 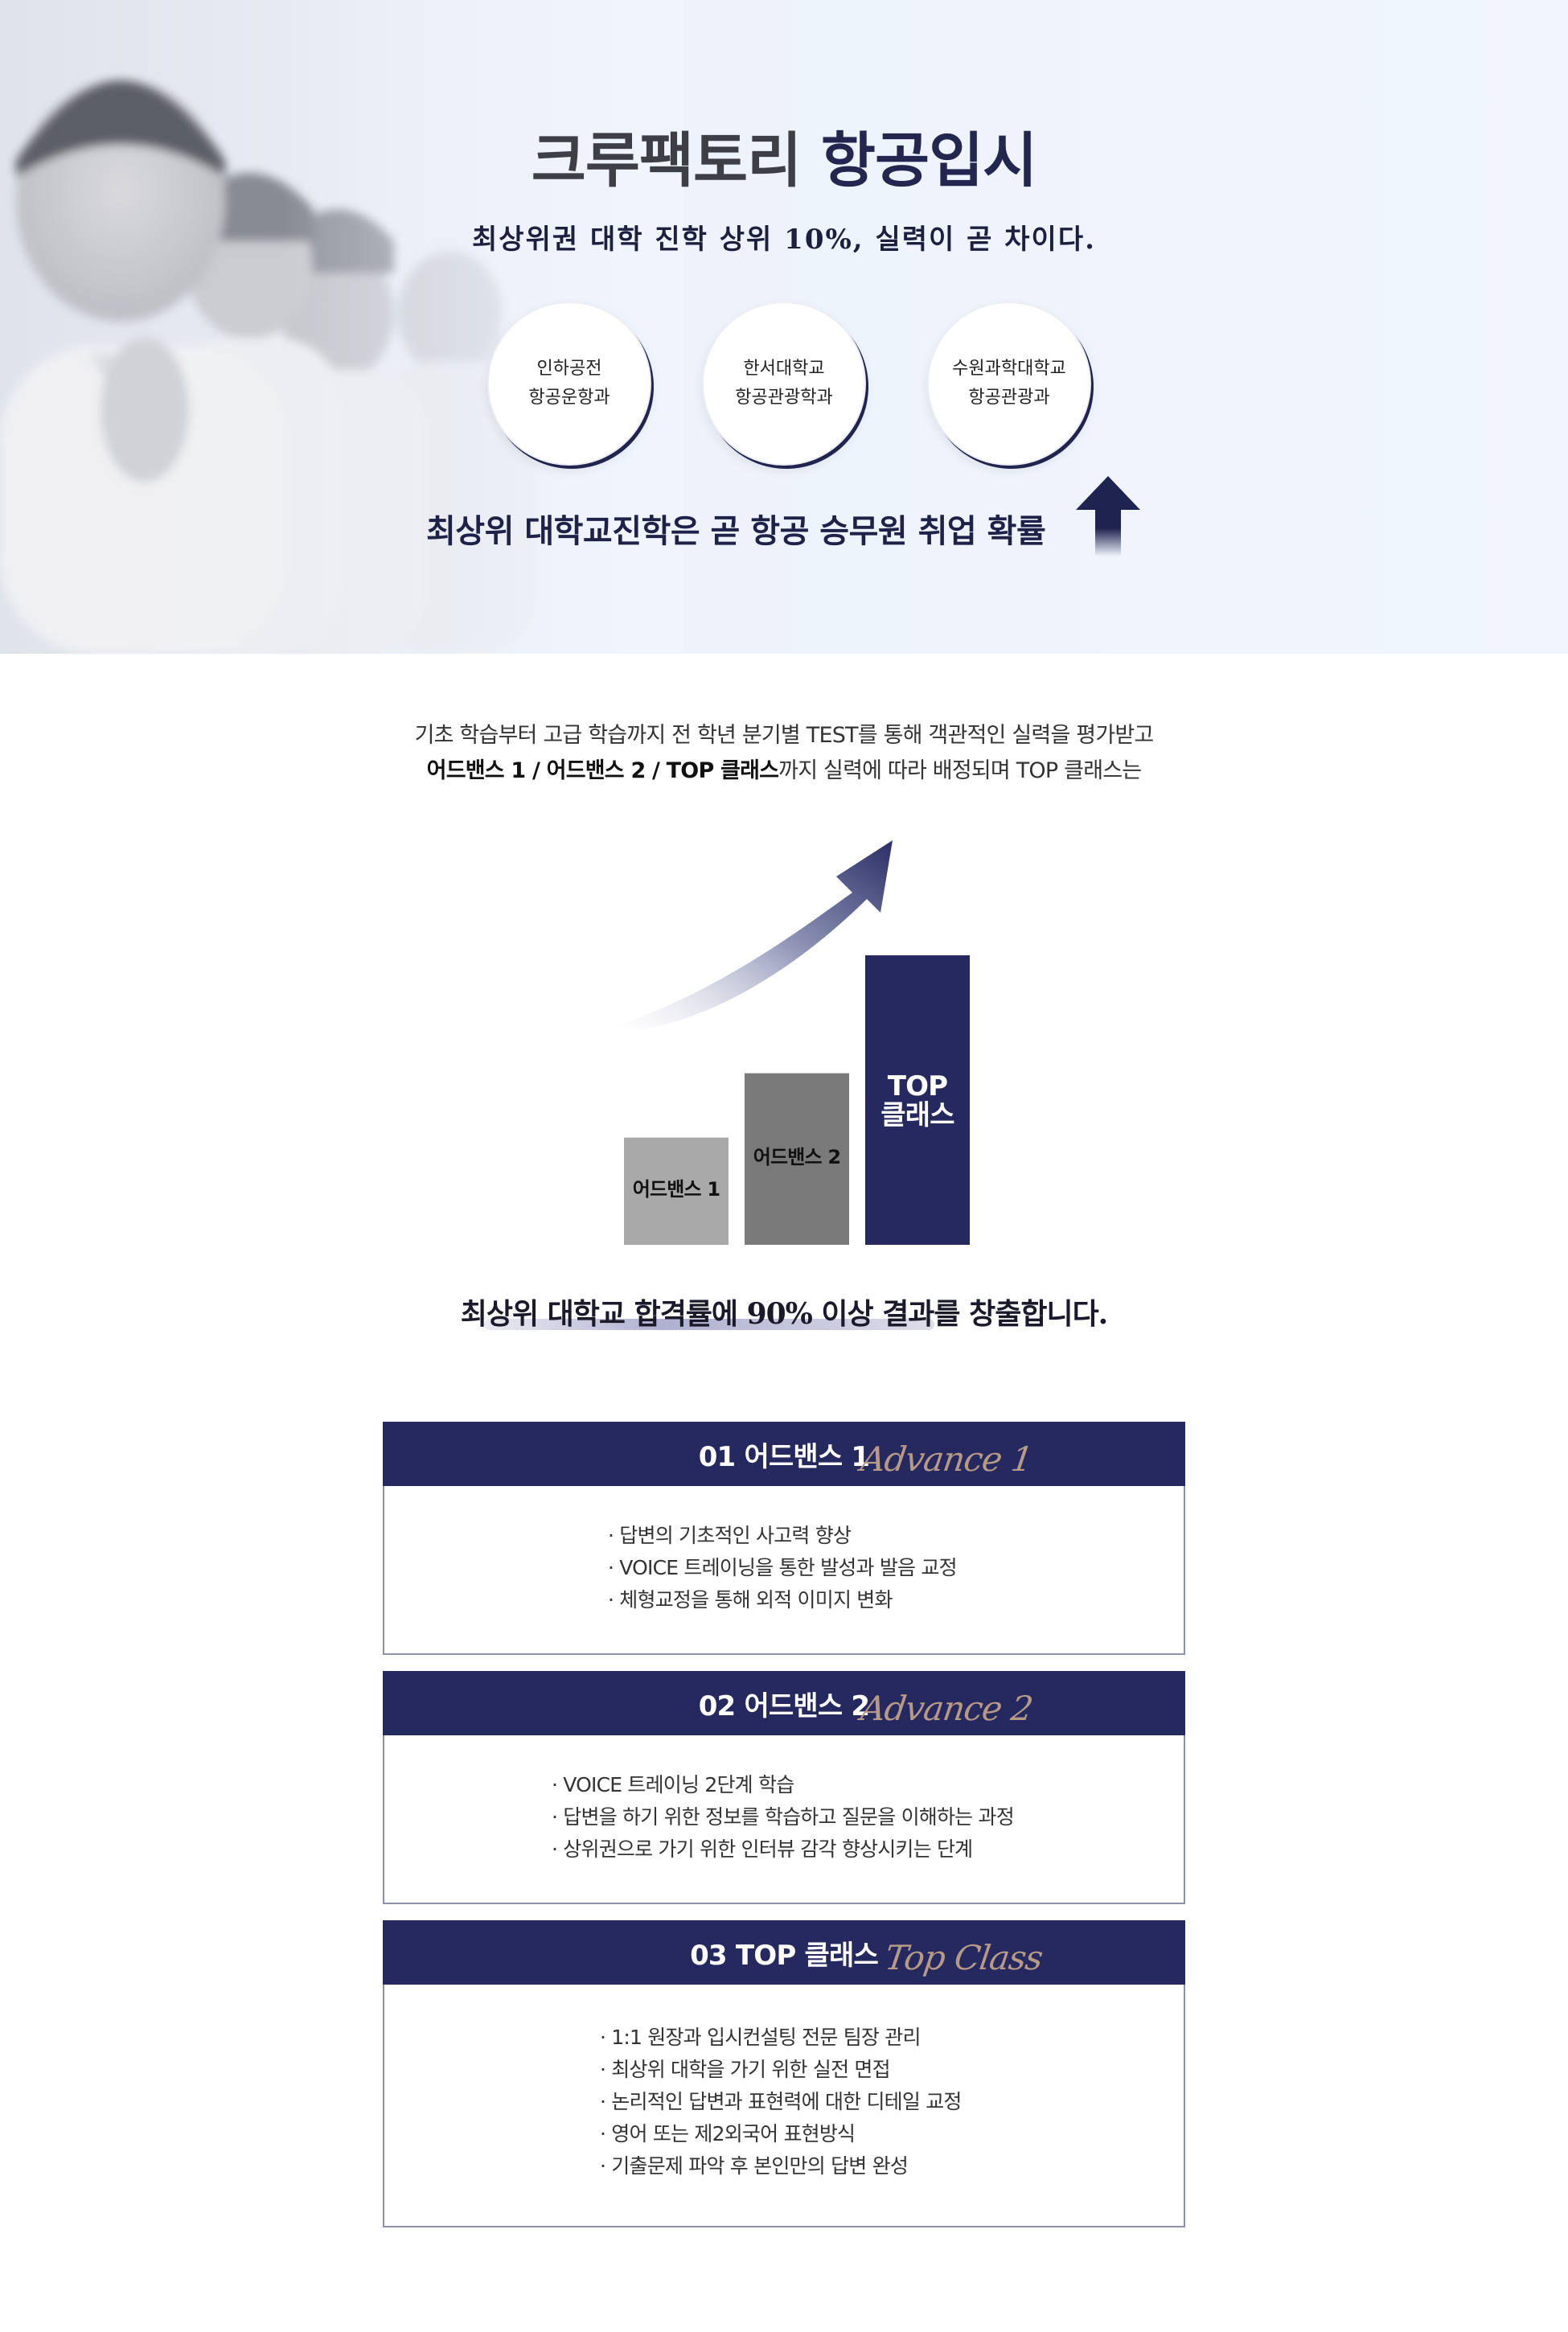 I want to click on hero-title-brand: 크루팩토리, so click(x=666, y=160).